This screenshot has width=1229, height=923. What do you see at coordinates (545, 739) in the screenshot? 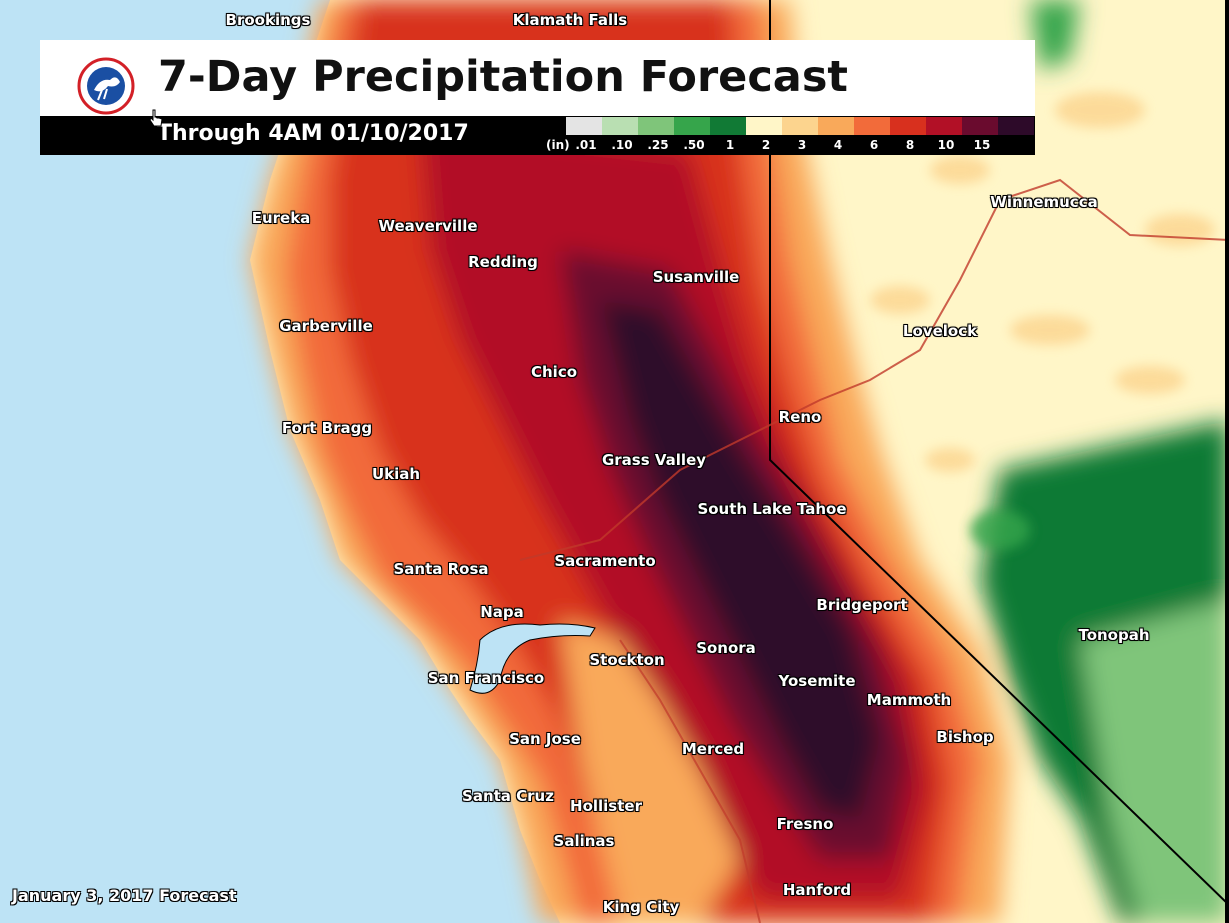
I see `city-label-san-jose: San Jose` at bounding box center [545, 739].